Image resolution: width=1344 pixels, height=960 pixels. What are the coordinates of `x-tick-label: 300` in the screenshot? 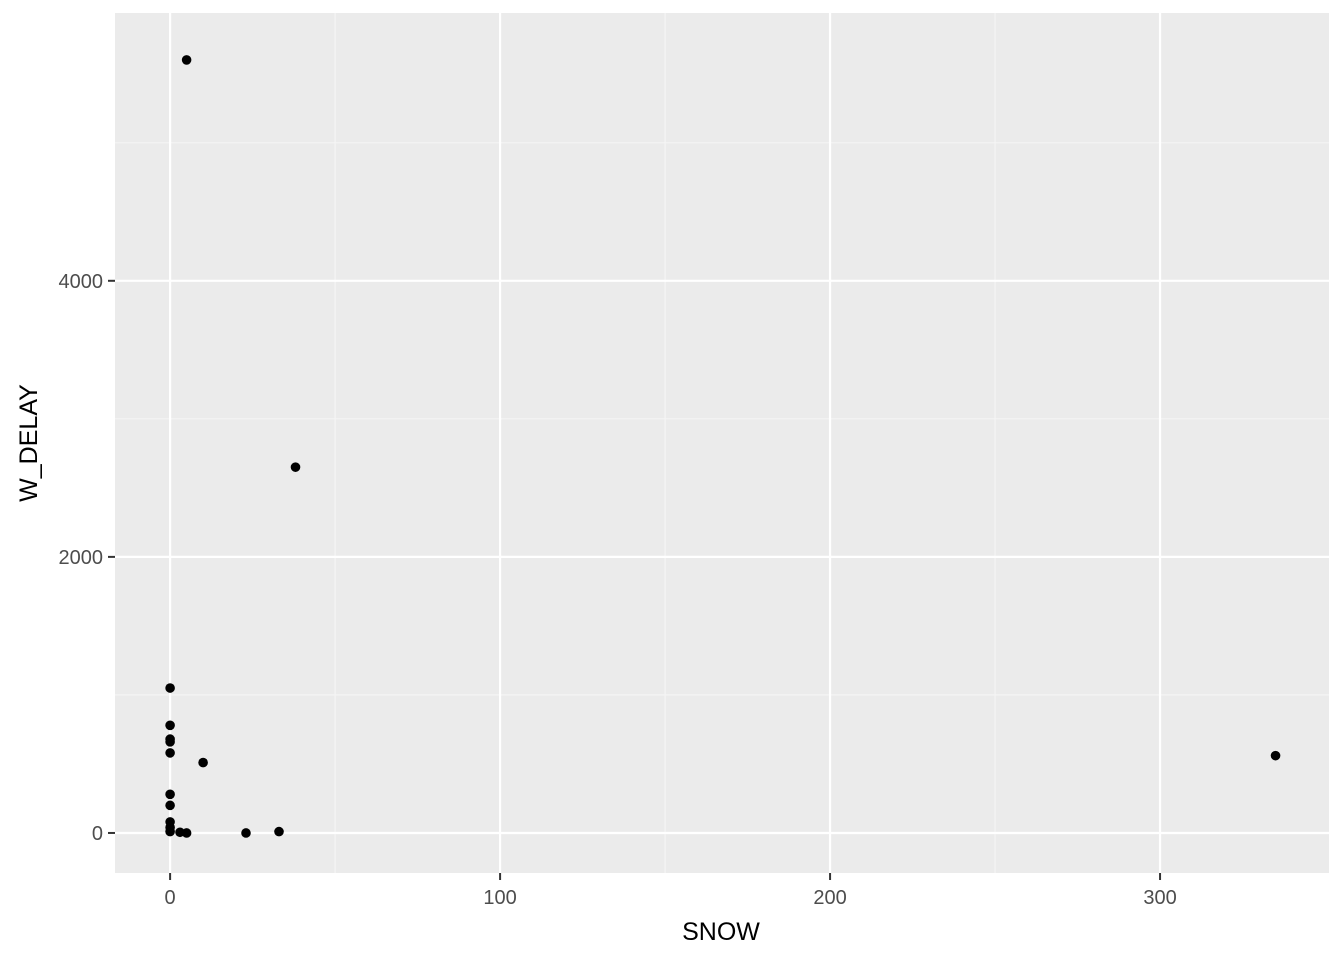 It's located at (1159, 898).